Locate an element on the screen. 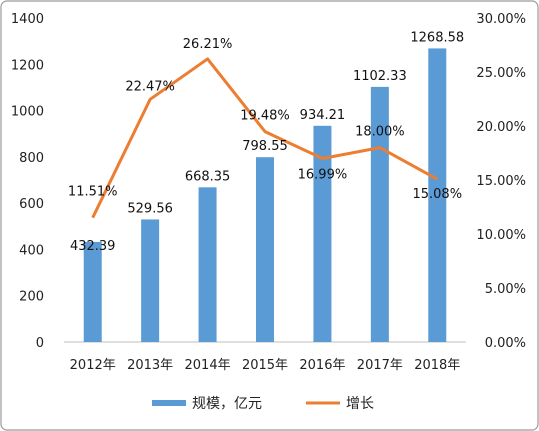 This screenshot has height=431, width=539. y-right-tick-label: 30.00% is located at coordinates (501, 19).